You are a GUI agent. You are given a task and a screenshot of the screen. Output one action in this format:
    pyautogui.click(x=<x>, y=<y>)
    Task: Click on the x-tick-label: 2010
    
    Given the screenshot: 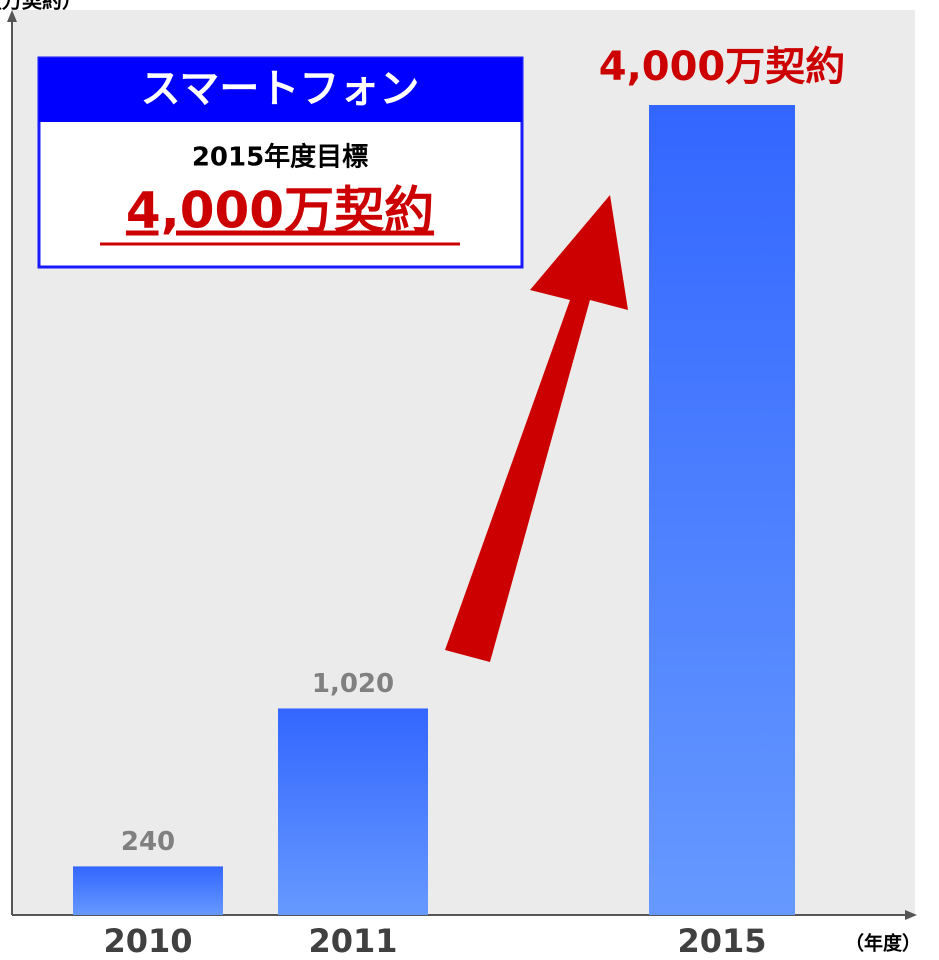 What is the action you would take?
    pyautogui.click(x=147, y=941)
    